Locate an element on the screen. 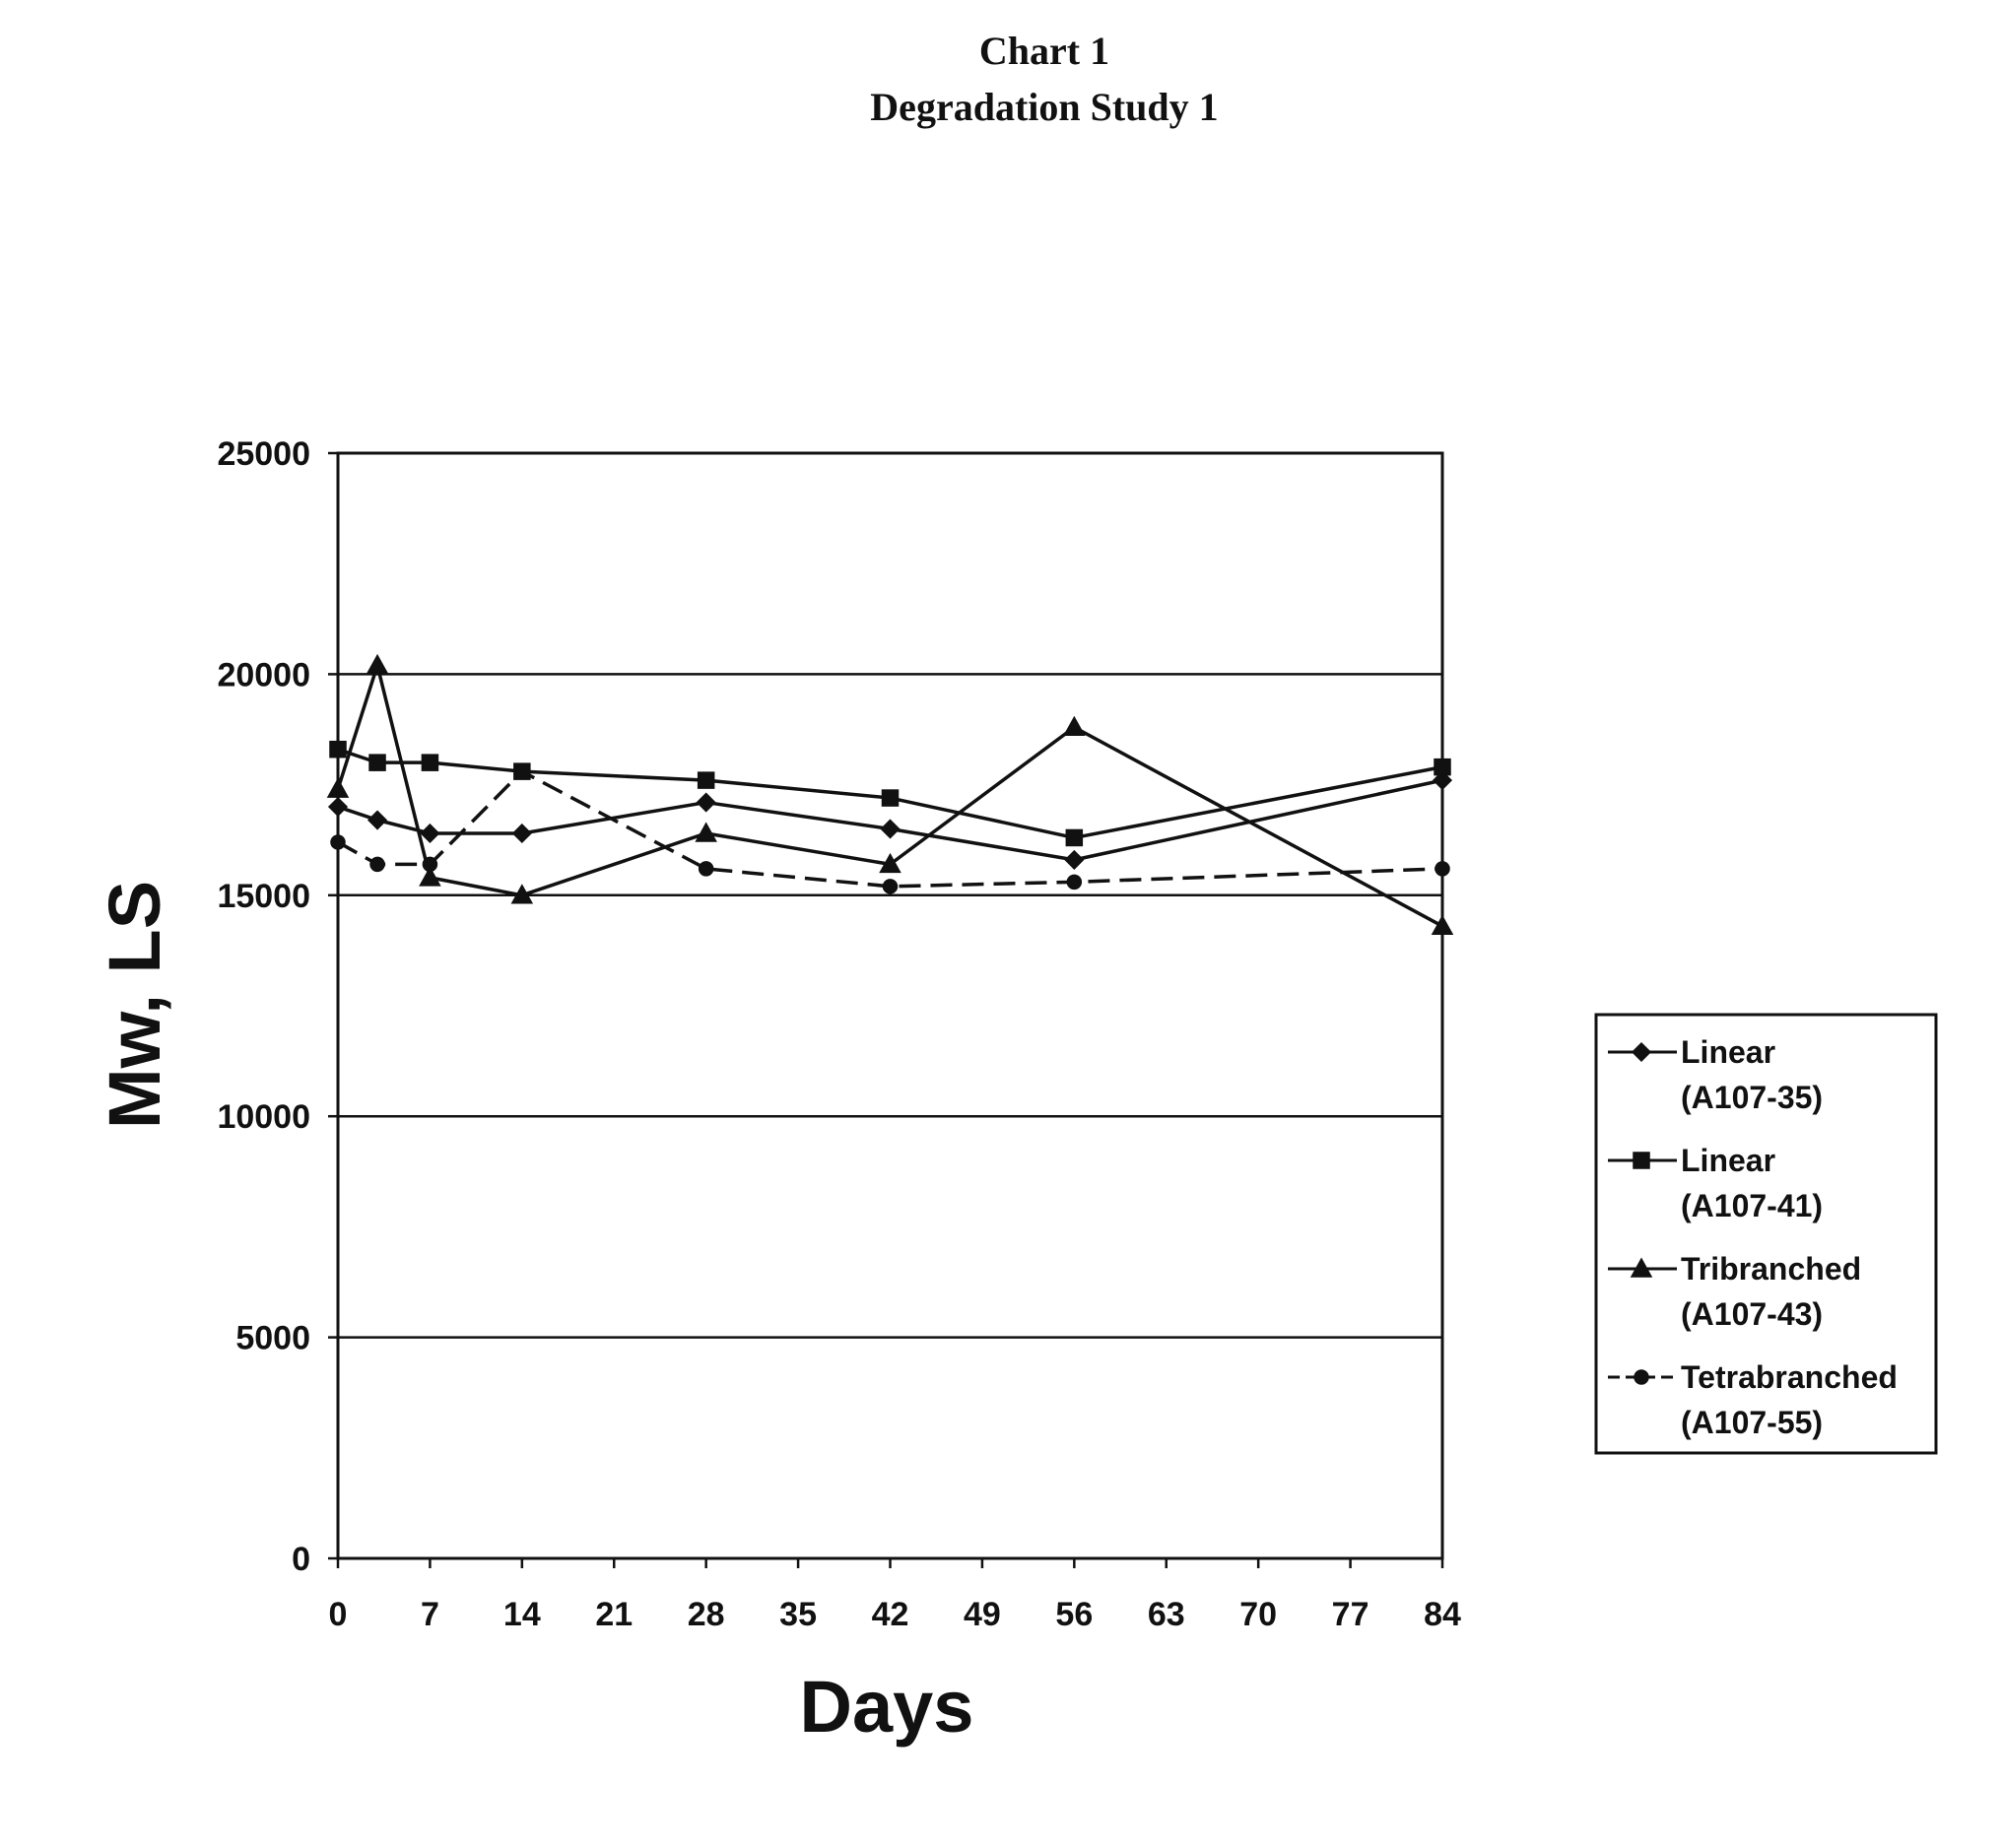 The width and height of the screenshot is (2002, 1848). y-axis: 25000 20000 15000 10000 5000 0 is located at coordinates (277, 1006).